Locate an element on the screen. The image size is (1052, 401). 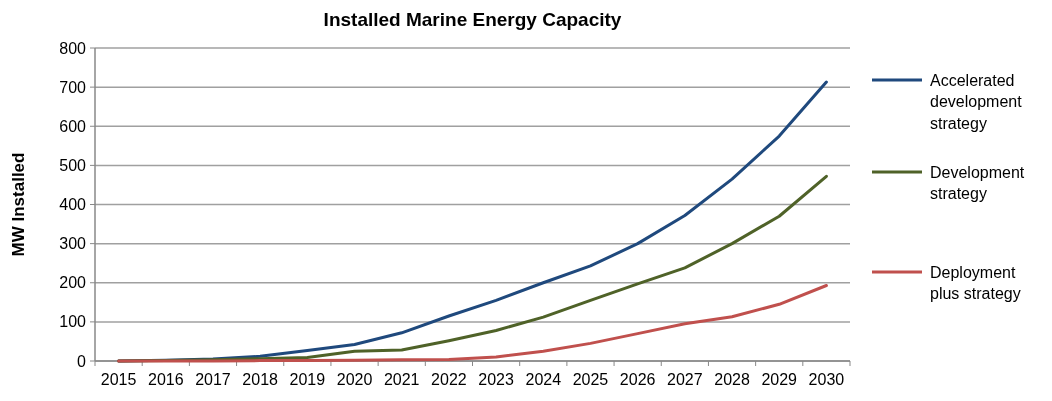
line-series is located at coordinates (472, 323).